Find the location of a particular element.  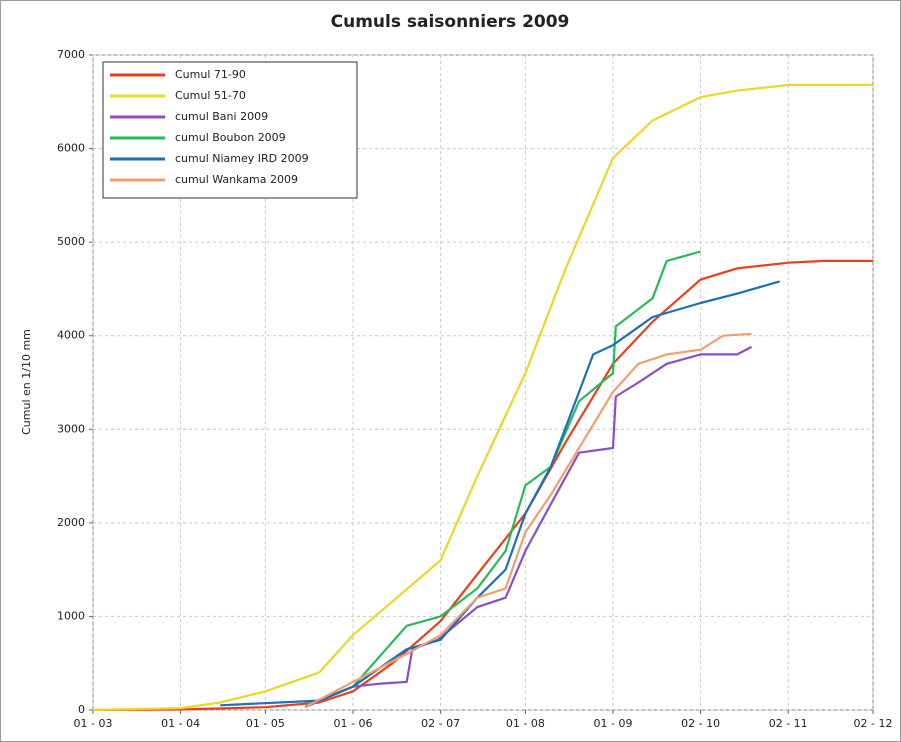

x-tick-label: 01 - 06 is located at coordinates (353, 723).